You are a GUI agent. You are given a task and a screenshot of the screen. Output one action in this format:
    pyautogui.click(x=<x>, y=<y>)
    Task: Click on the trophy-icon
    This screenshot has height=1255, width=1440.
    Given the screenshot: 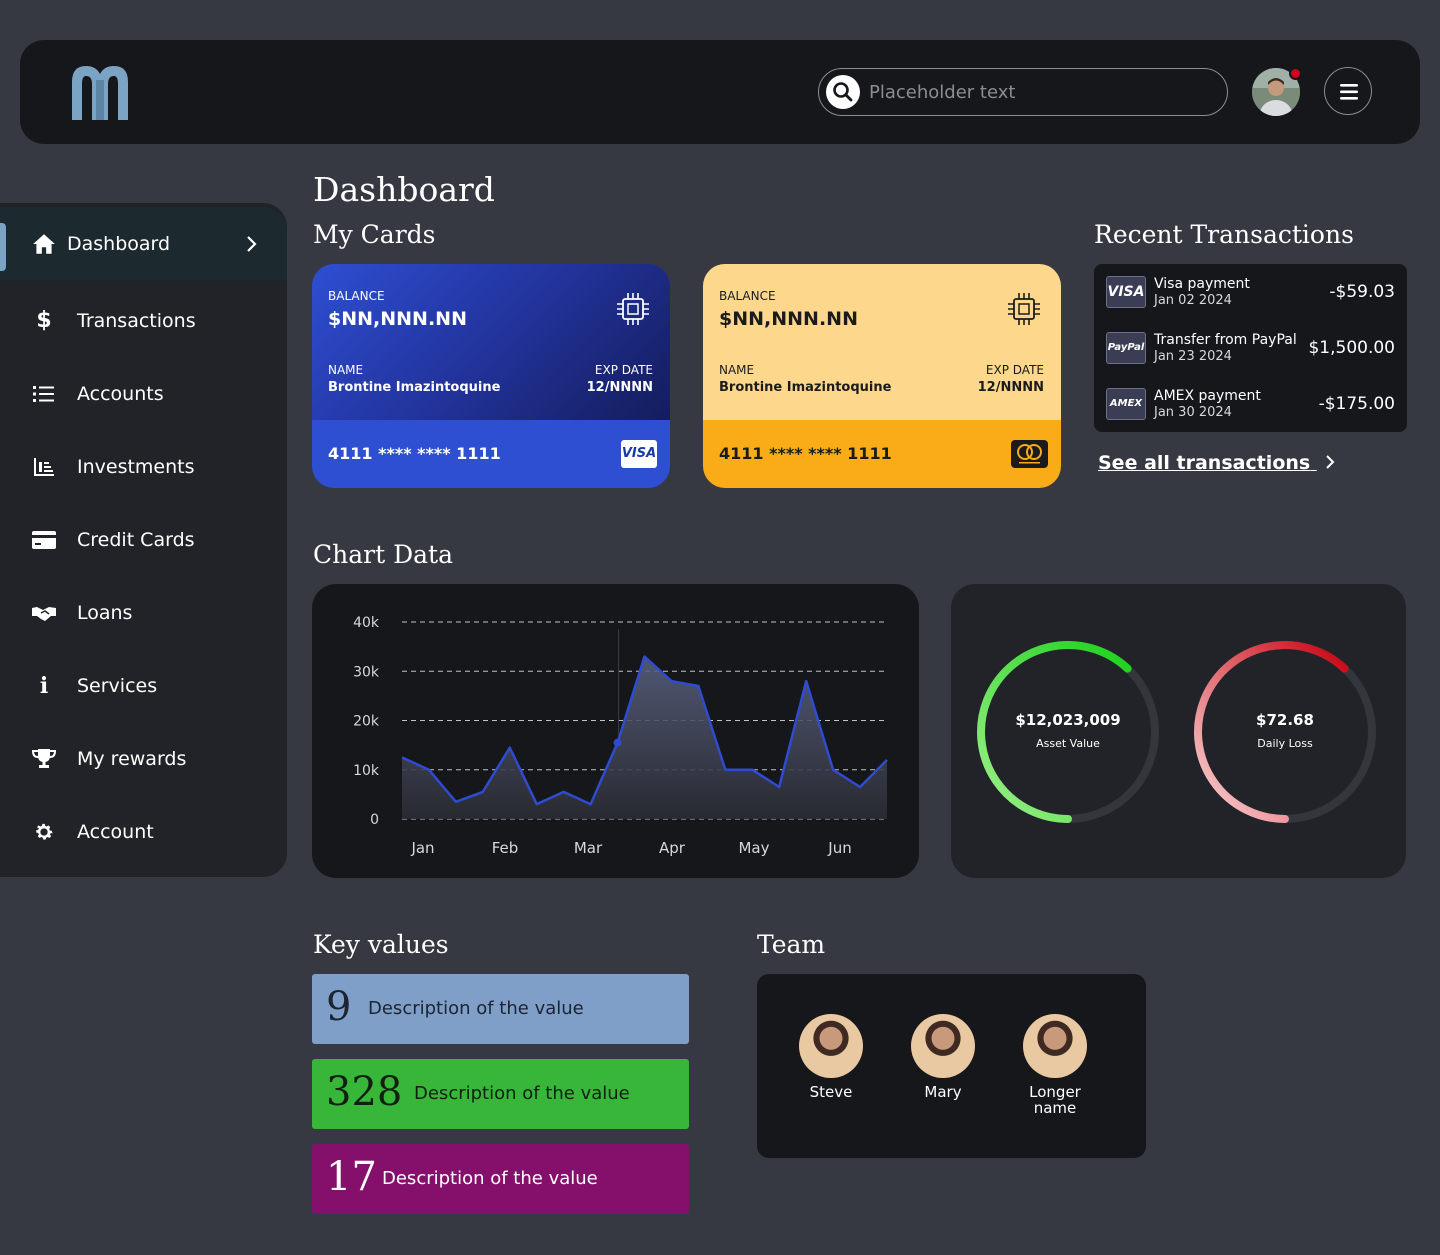 What is the action you would take?
    pyautogui.click(x=44, y=759)
    